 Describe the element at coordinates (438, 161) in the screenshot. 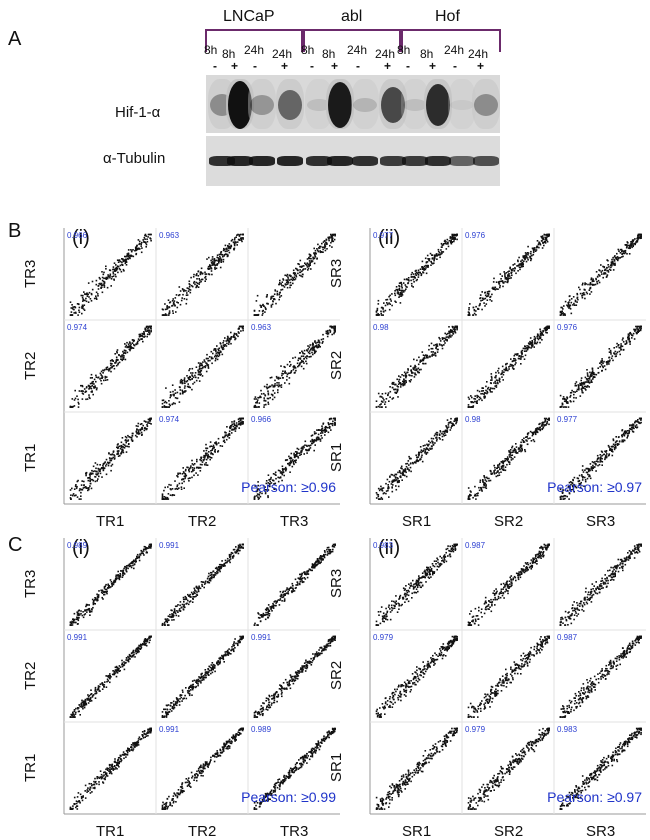

I see `tubulin-band` at that location.